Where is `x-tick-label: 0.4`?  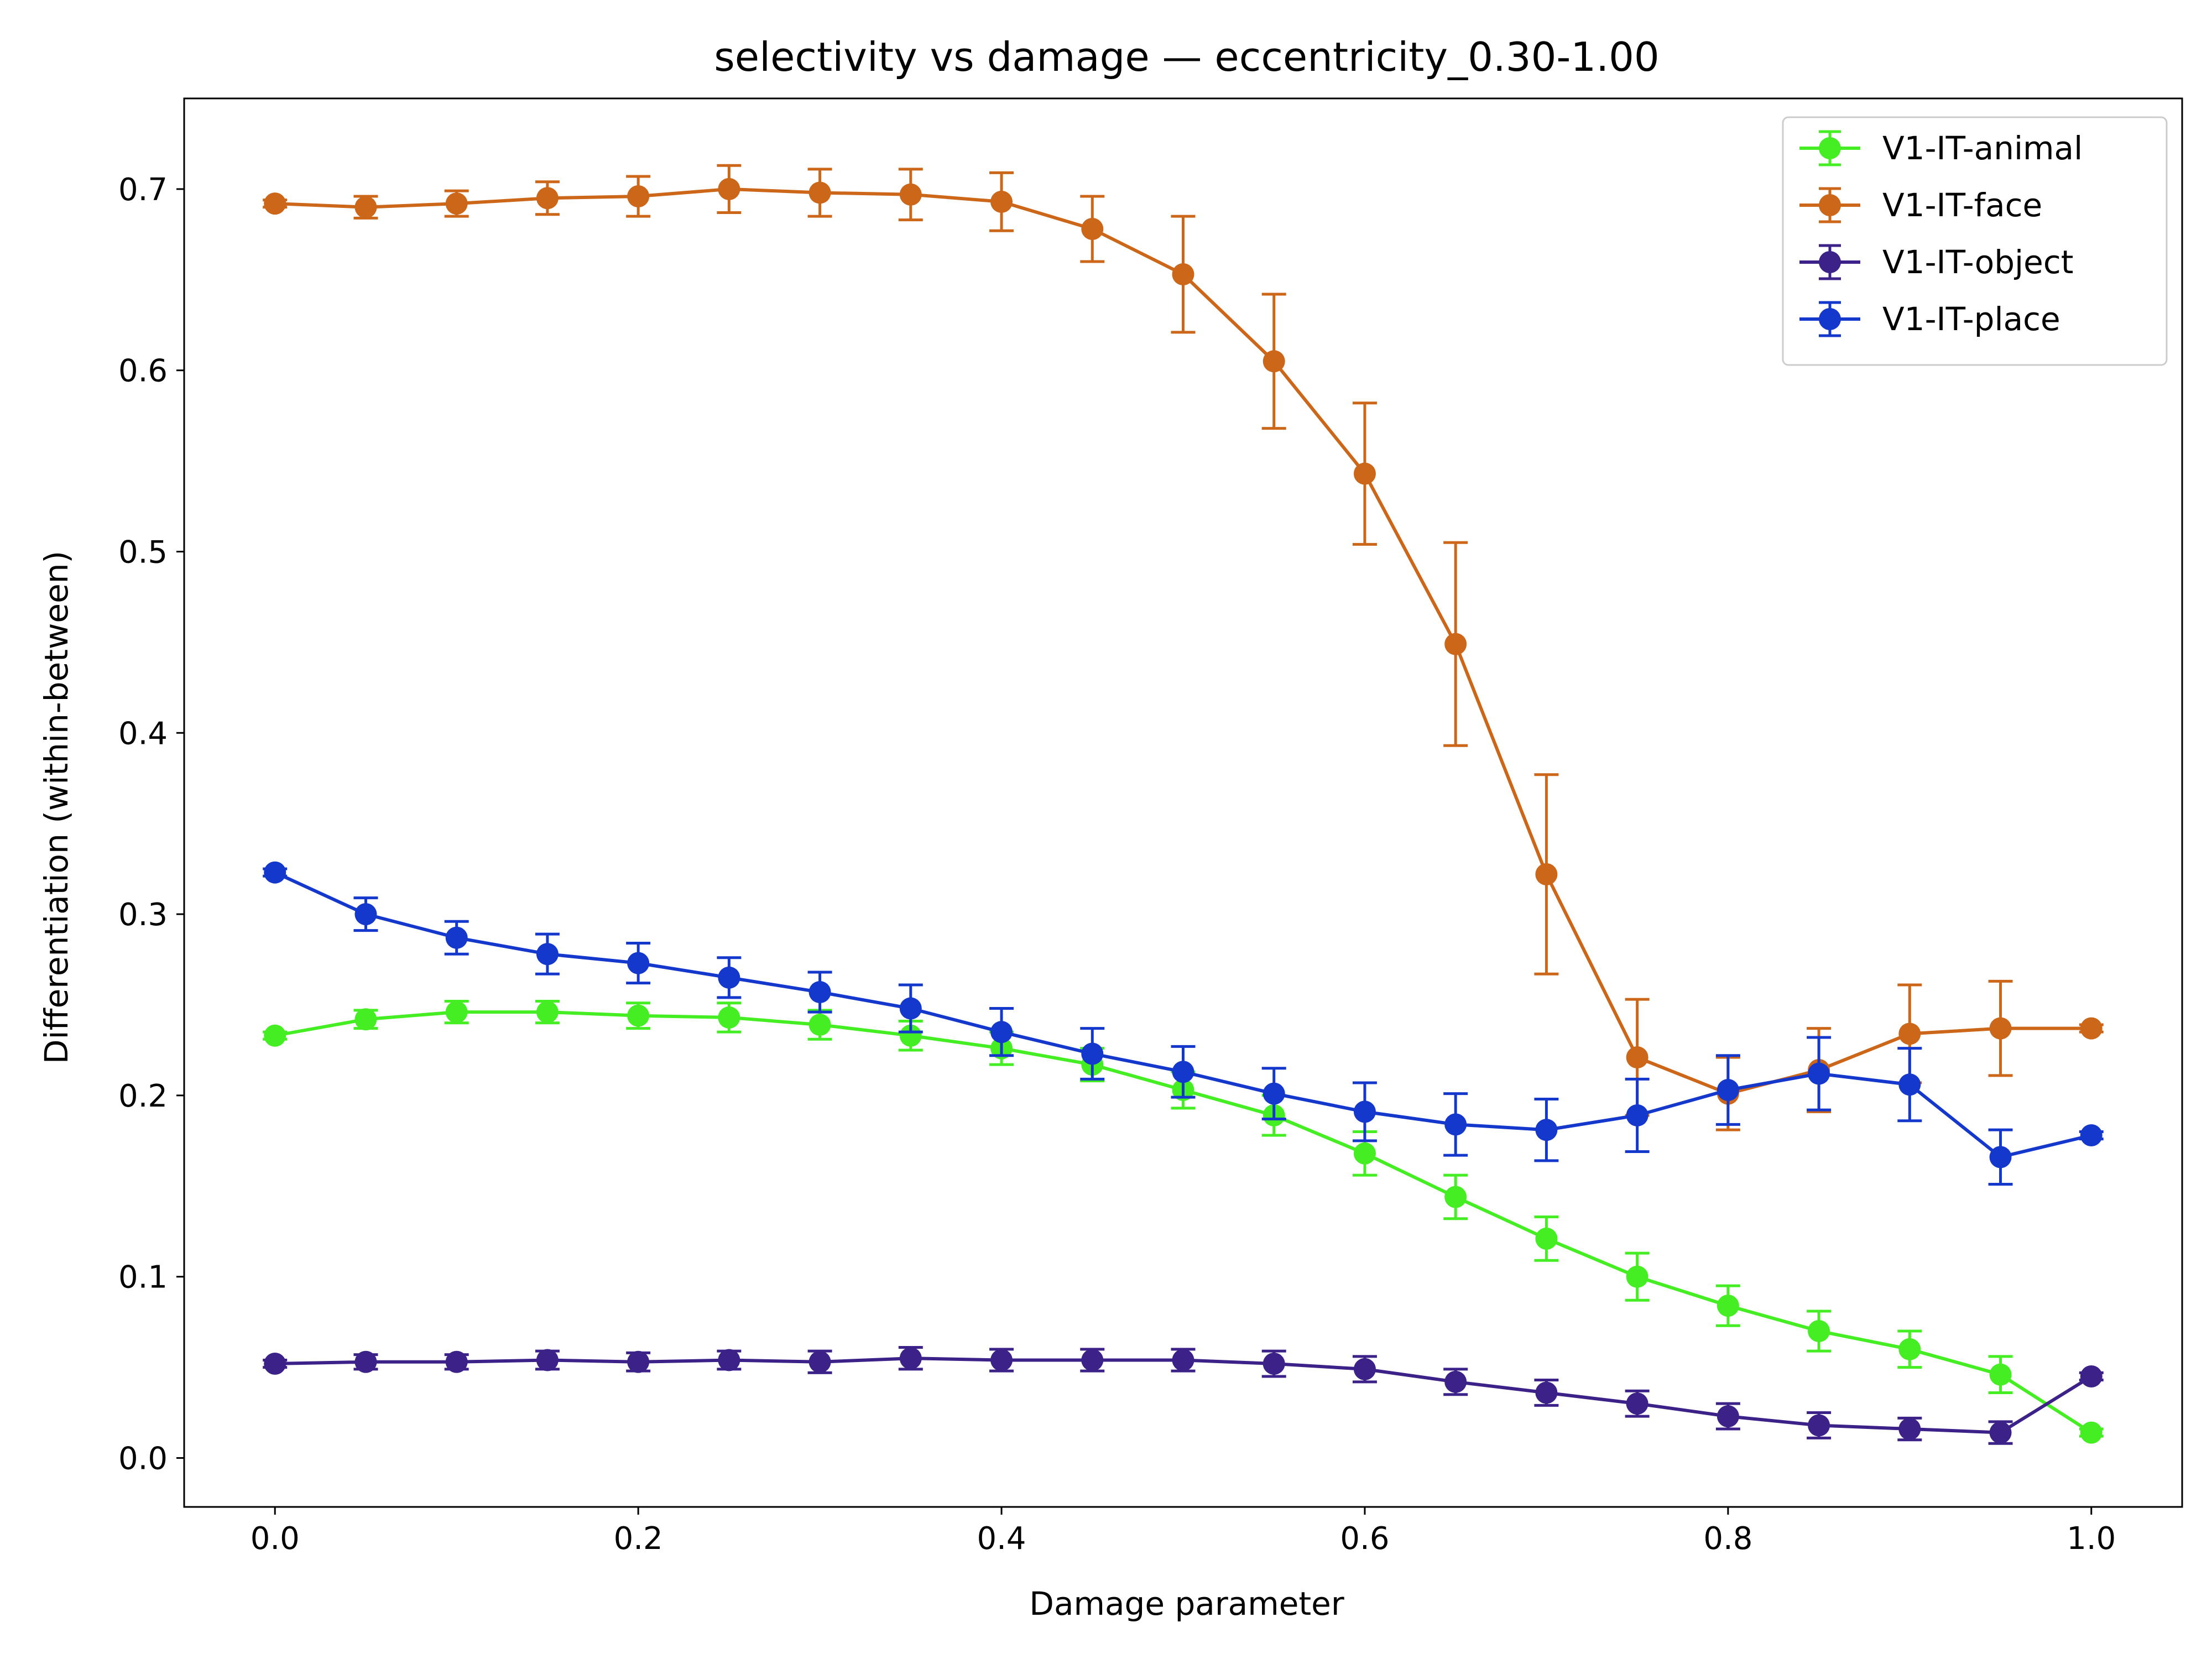
x-tick-label: 0.4 is located at coordinates (1001, 1539).